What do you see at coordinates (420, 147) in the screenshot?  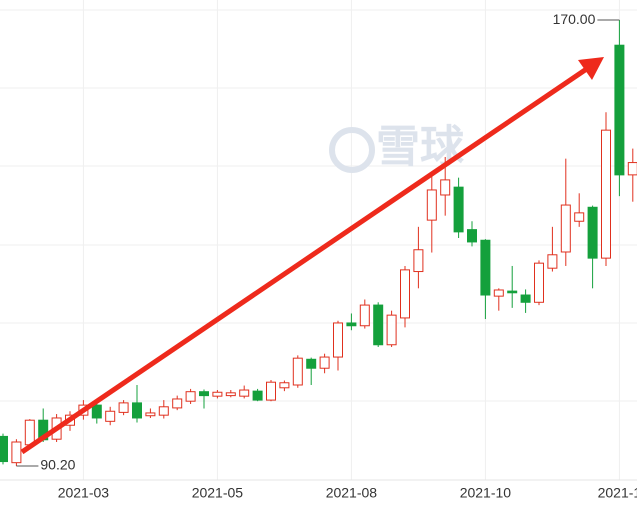 I see `watermark: 雪球` at bounding box center [420, 147].